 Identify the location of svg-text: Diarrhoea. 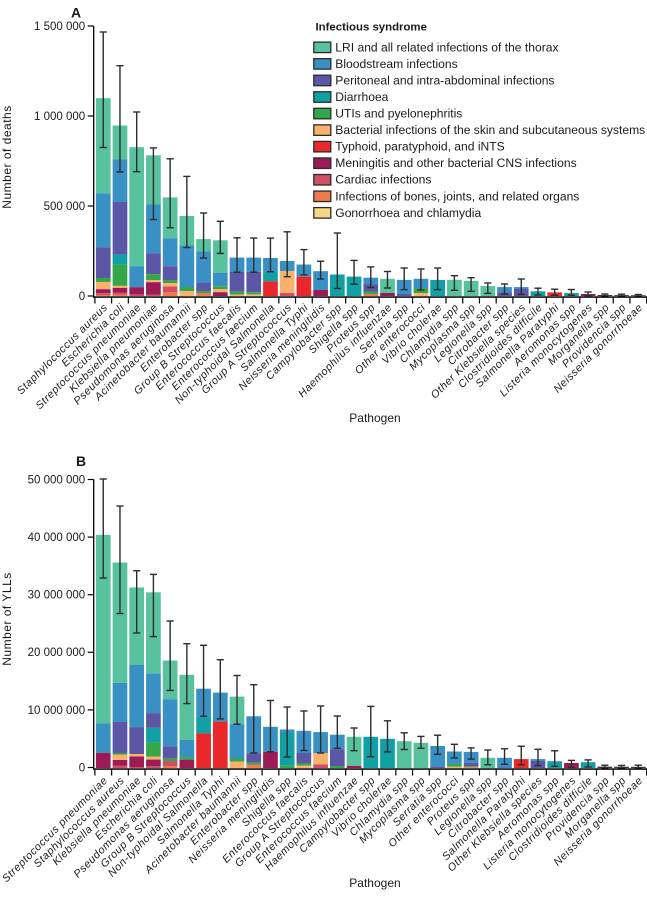
(361, 97).